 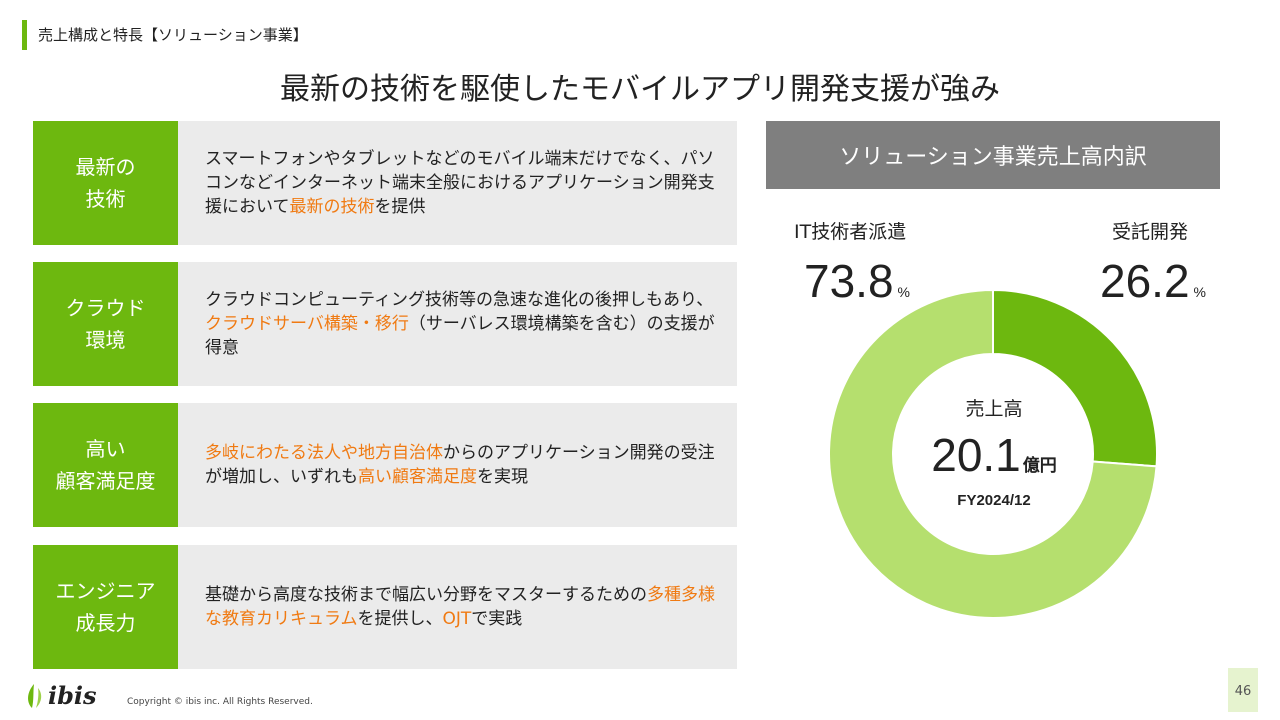 I want to click on page-number-box, so click(x=1243, y=690).